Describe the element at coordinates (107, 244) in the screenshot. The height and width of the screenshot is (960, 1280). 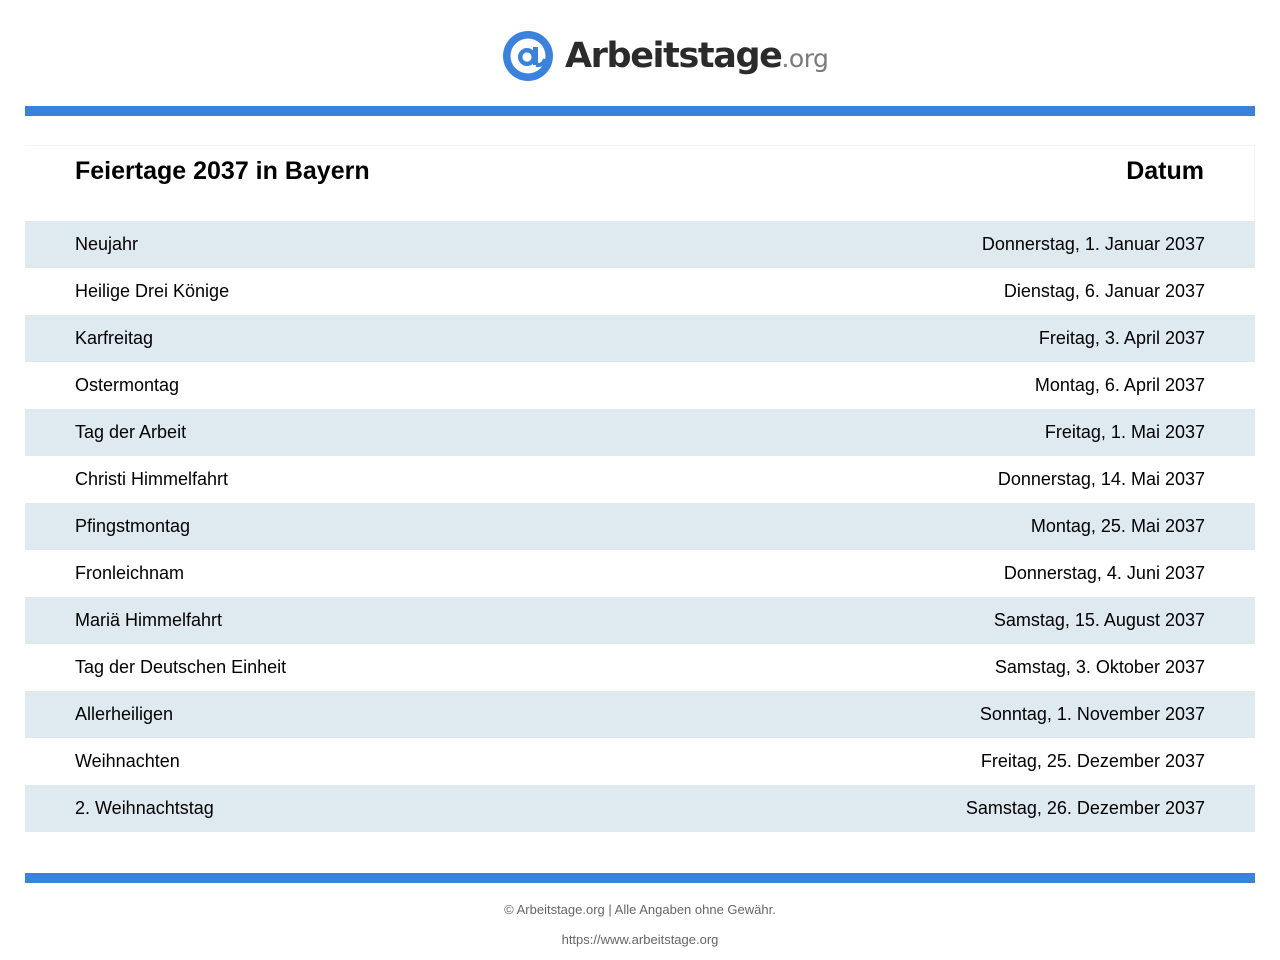
I see `holiday-name: Neujahr` at that location.